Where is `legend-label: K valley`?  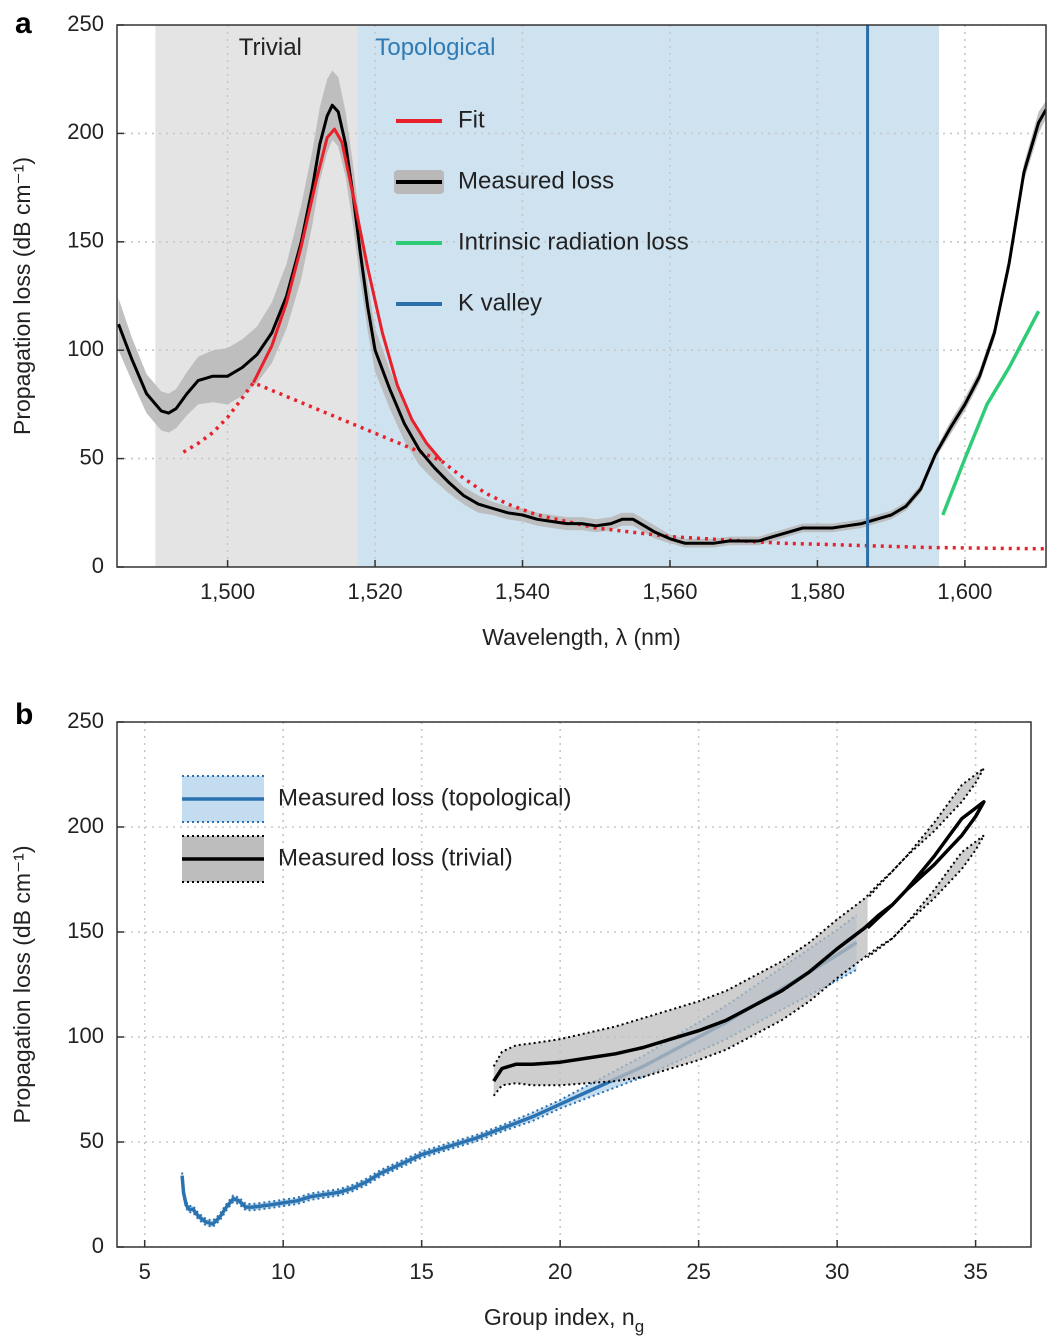 legend-label: K valley is located at coordinates (500, 302).